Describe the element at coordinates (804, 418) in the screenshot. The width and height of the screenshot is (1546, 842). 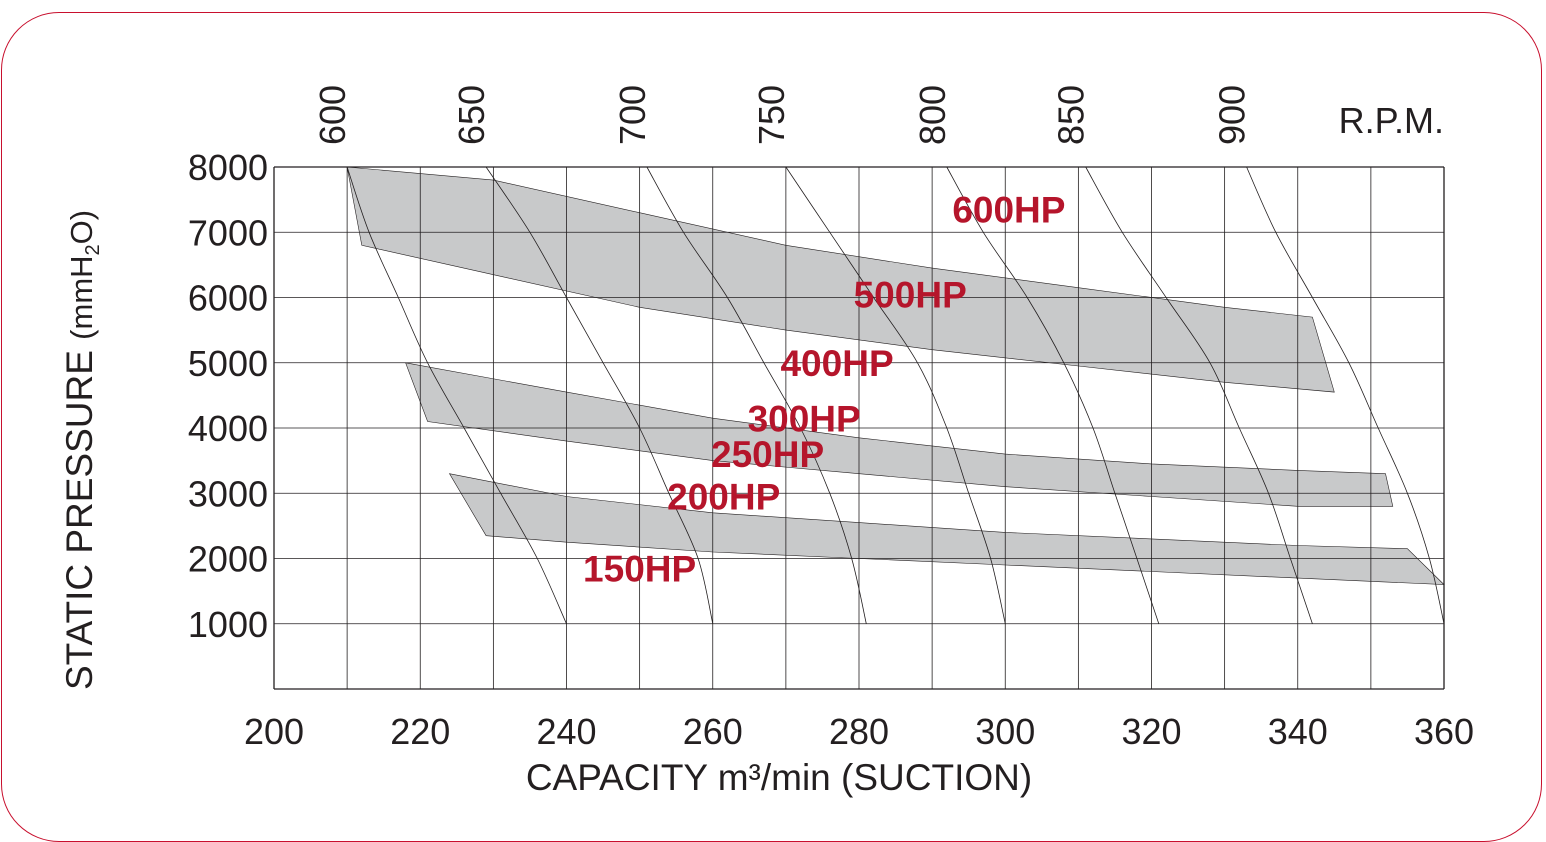
I see `hp-label-300hp: 300HP` at that location.